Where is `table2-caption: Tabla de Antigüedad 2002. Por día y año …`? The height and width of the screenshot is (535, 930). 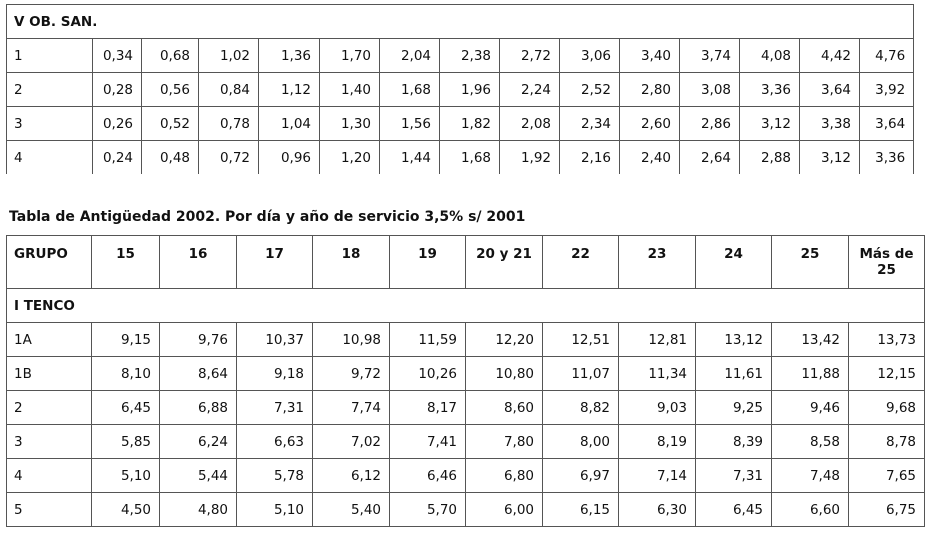 table2-caption: Tabla de Antigüedad 2002. Por día y año … is located at coordinates (267, 217).